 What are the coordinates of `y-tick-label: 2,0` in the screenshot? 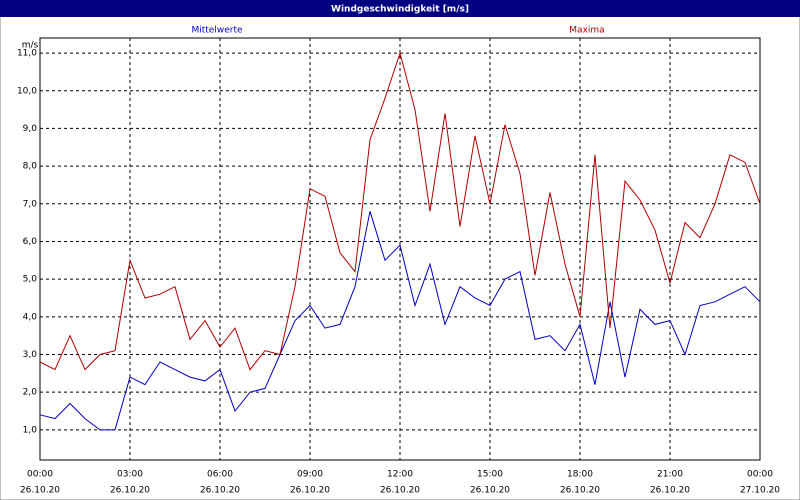 It's located at (30, 393).